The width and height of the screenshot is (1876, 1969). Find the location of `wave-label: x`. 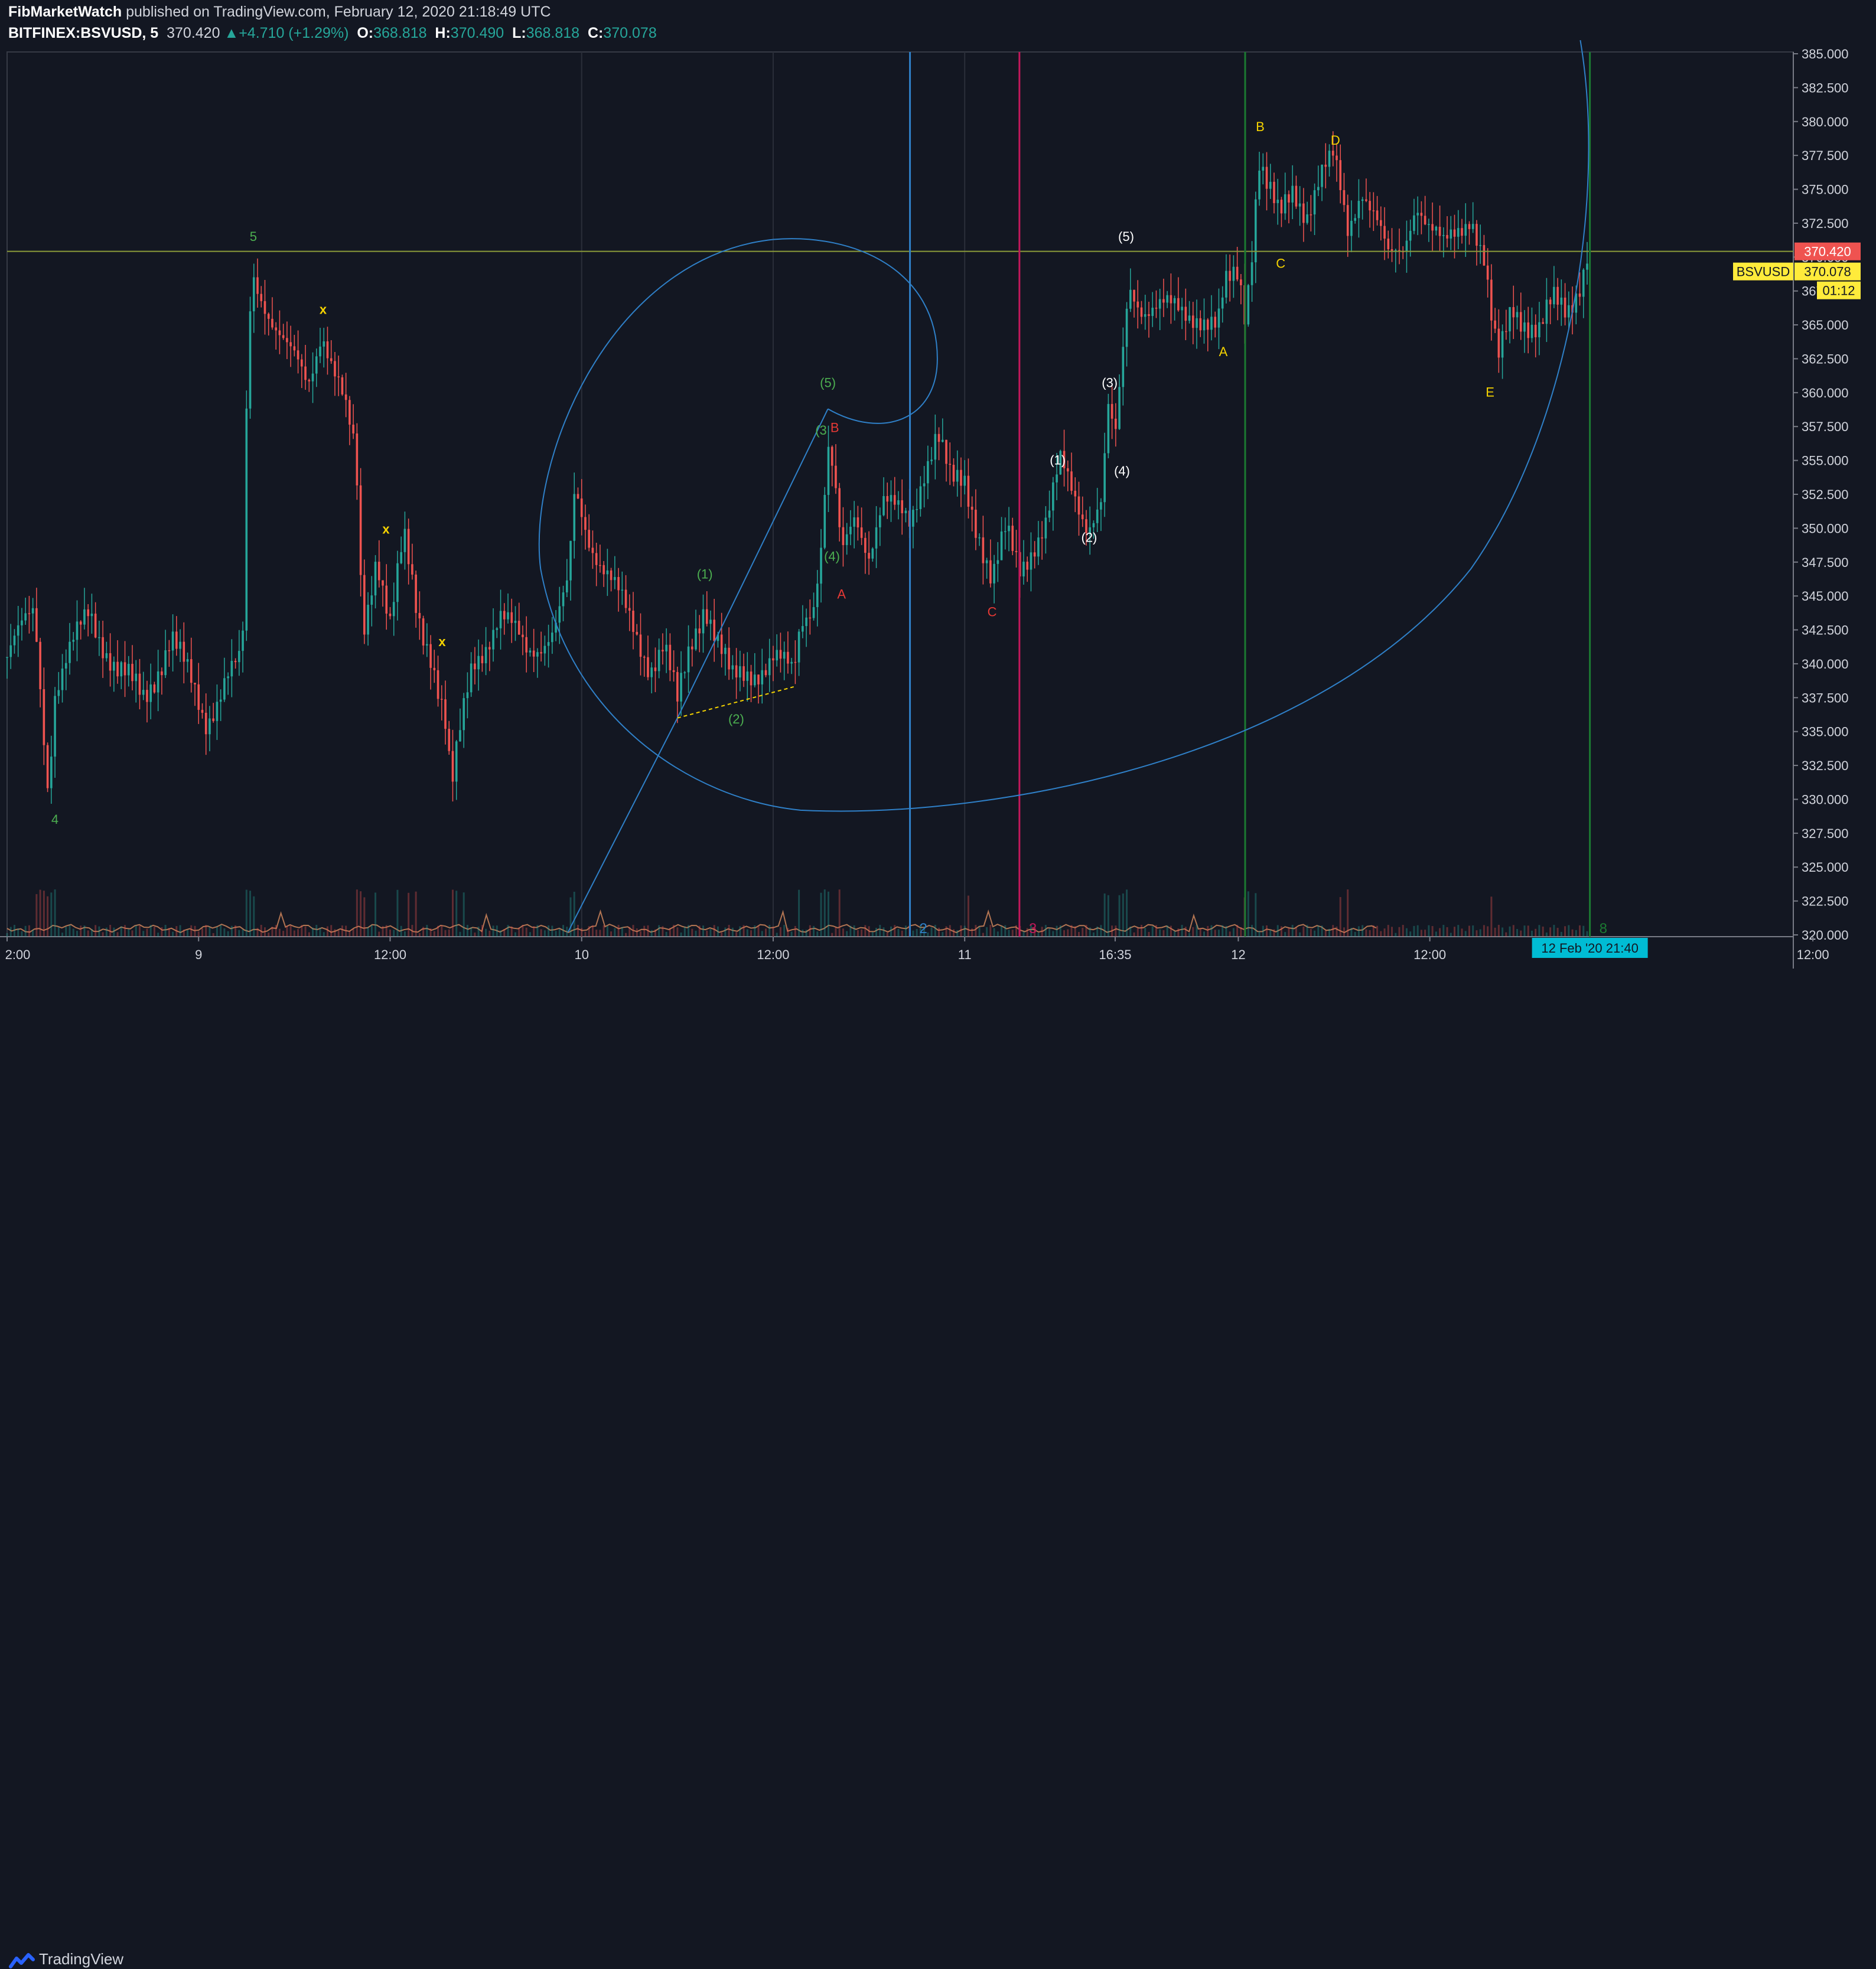

wave-label: x is located at coordinates (323, 309).